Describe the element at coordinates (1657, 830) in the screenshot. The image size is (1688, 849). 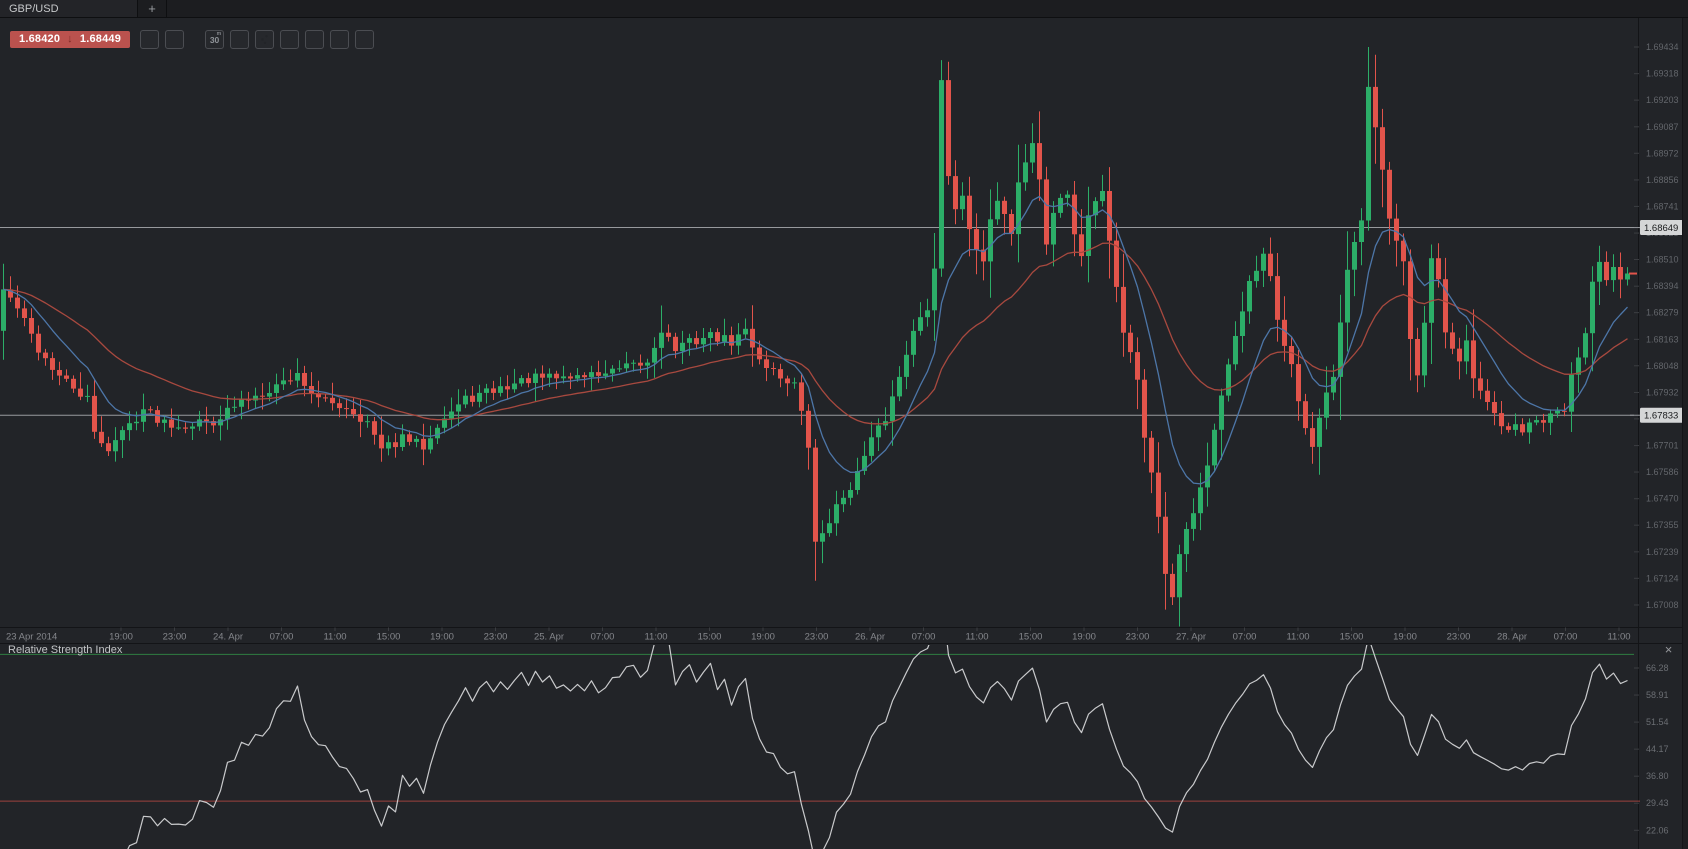
I see `svg-text: 22.06` at that location.